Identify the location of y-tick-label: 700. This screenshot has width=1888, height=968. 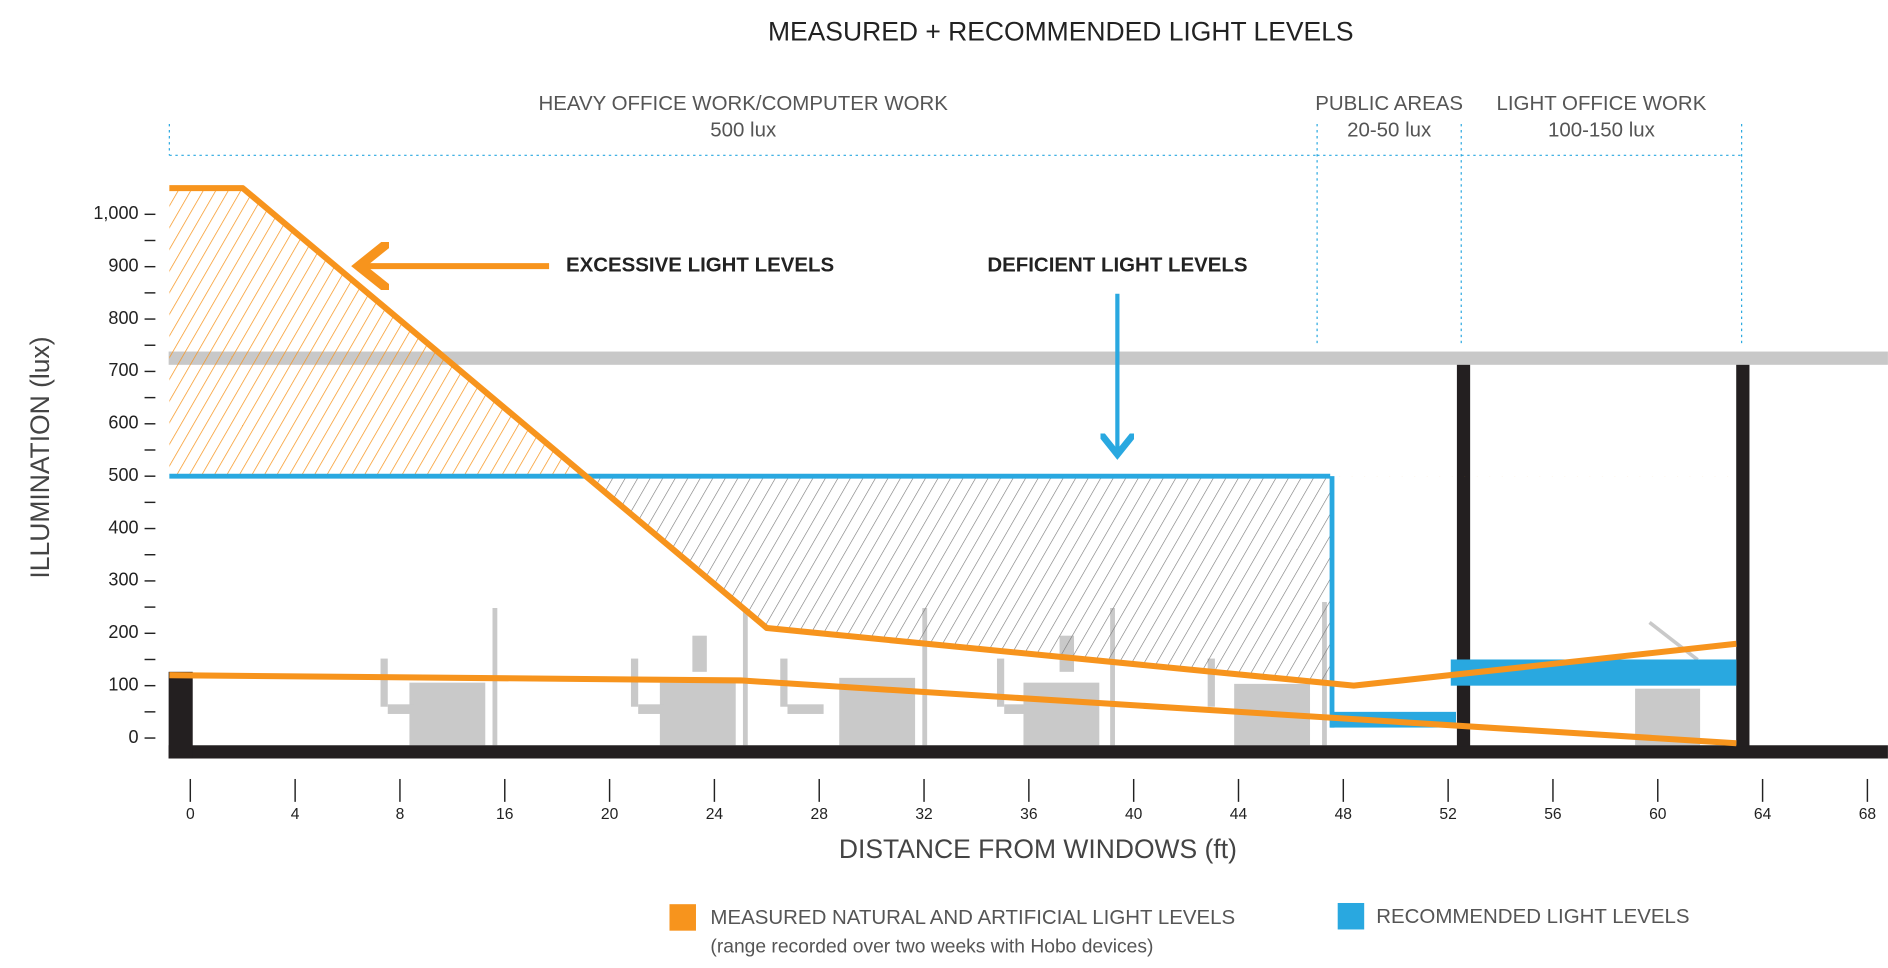
(123, 370).